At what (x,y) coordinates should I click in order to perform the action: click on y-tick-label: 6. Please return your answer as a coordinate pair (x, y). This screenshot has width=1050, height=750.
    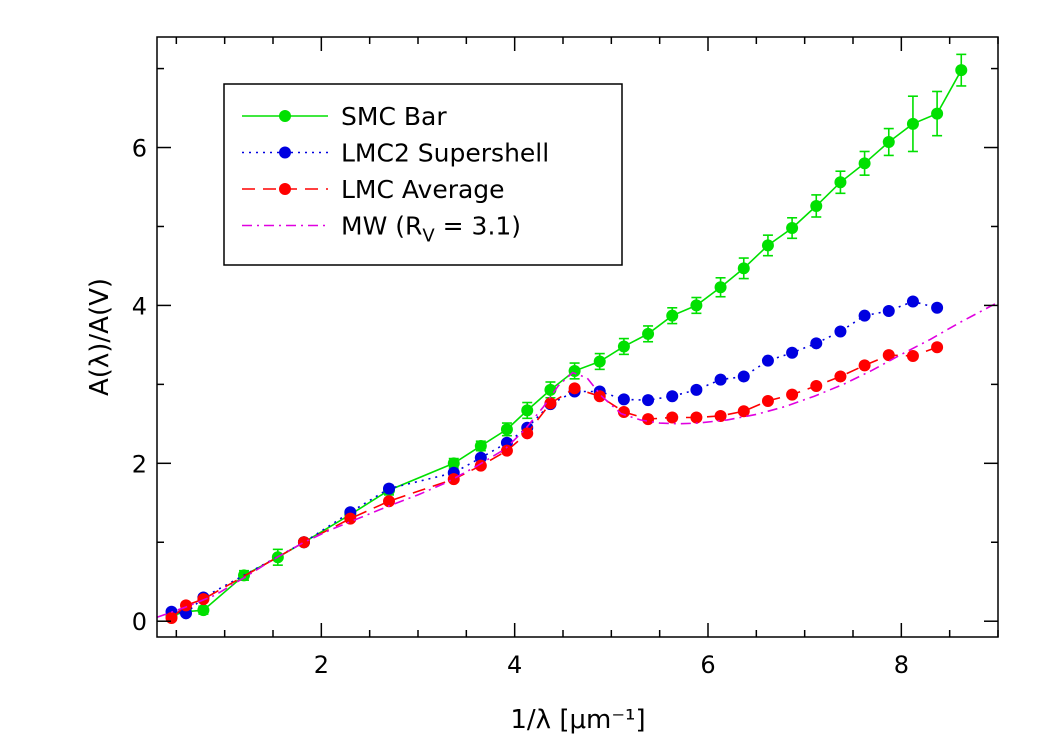
    Looking at the image, I should click on (139, 149).